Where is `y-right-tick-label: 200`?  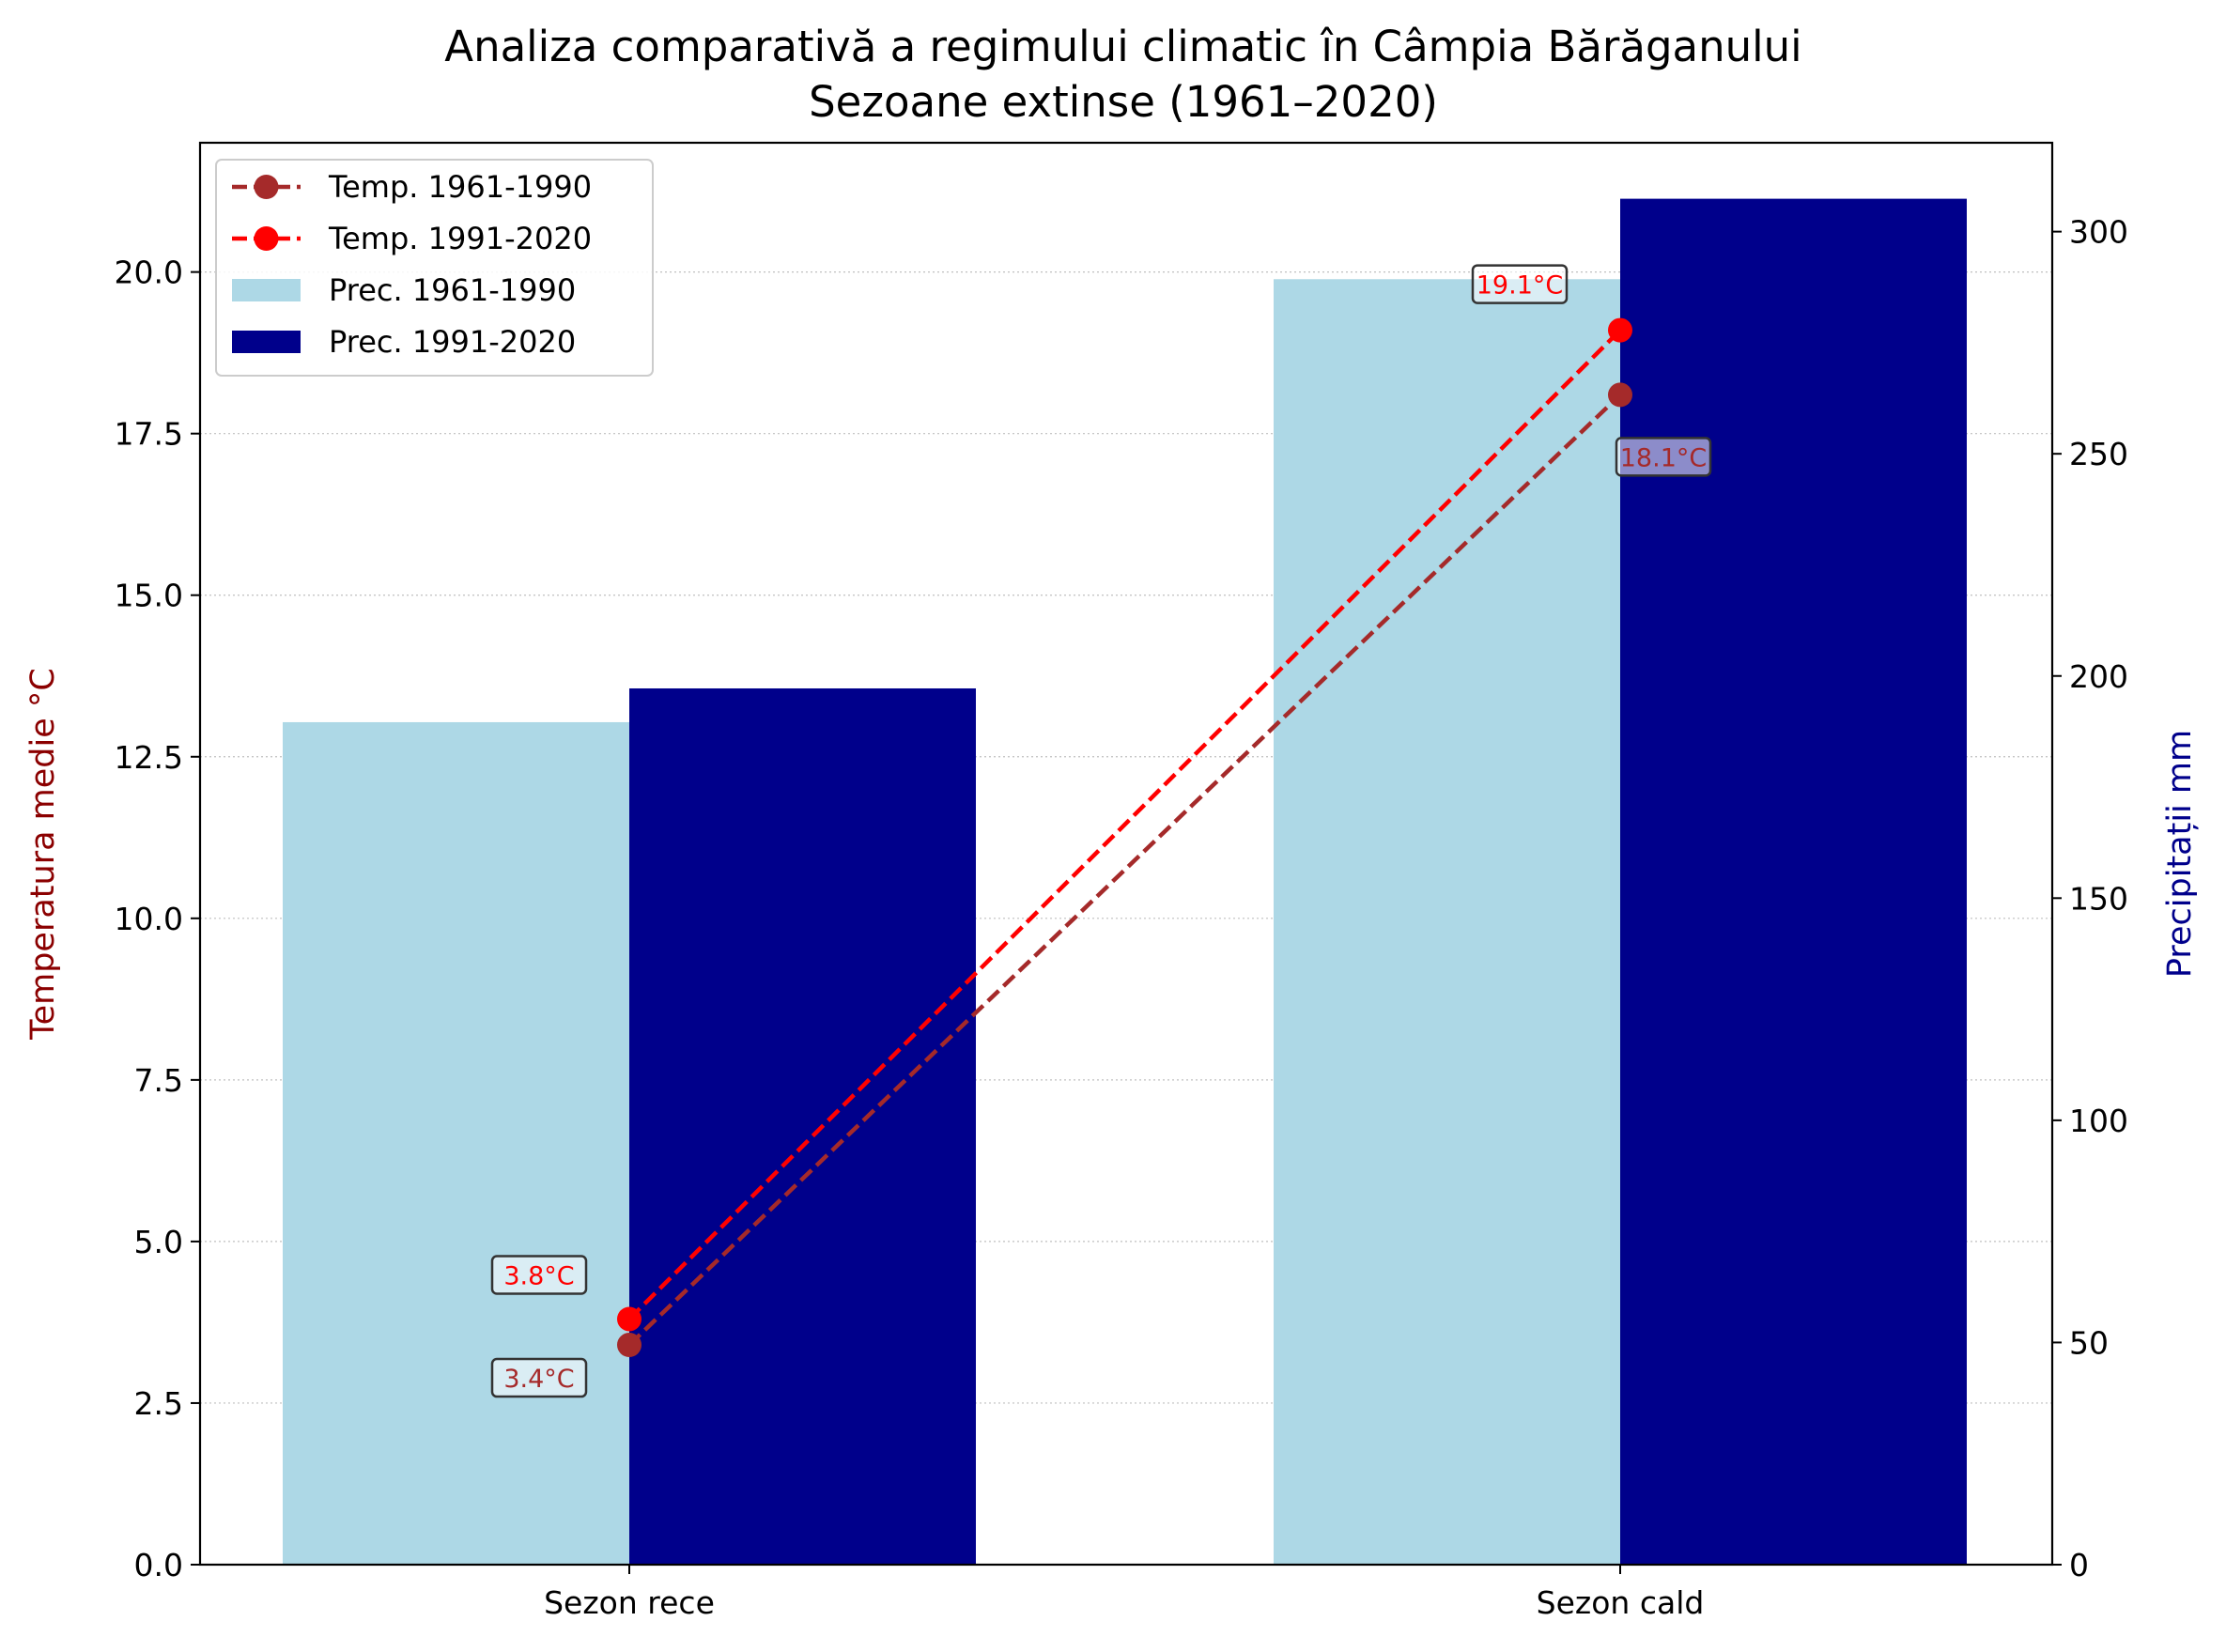
y-right-tick-label: 200 is located at coordinates (2098, 676).